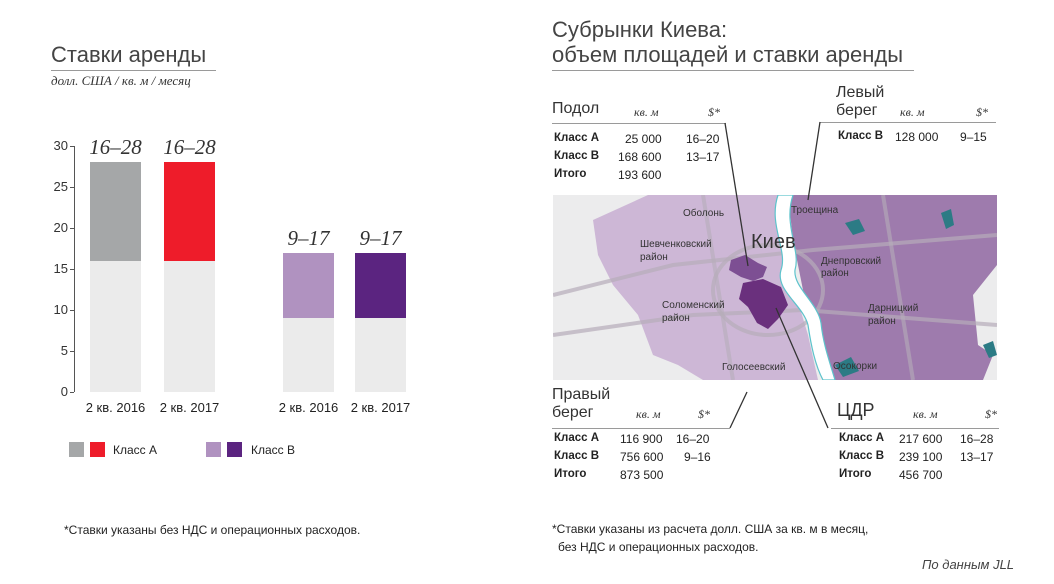  I want to click on right-title-line1: Субрынки Киева:, so click(640, 29).